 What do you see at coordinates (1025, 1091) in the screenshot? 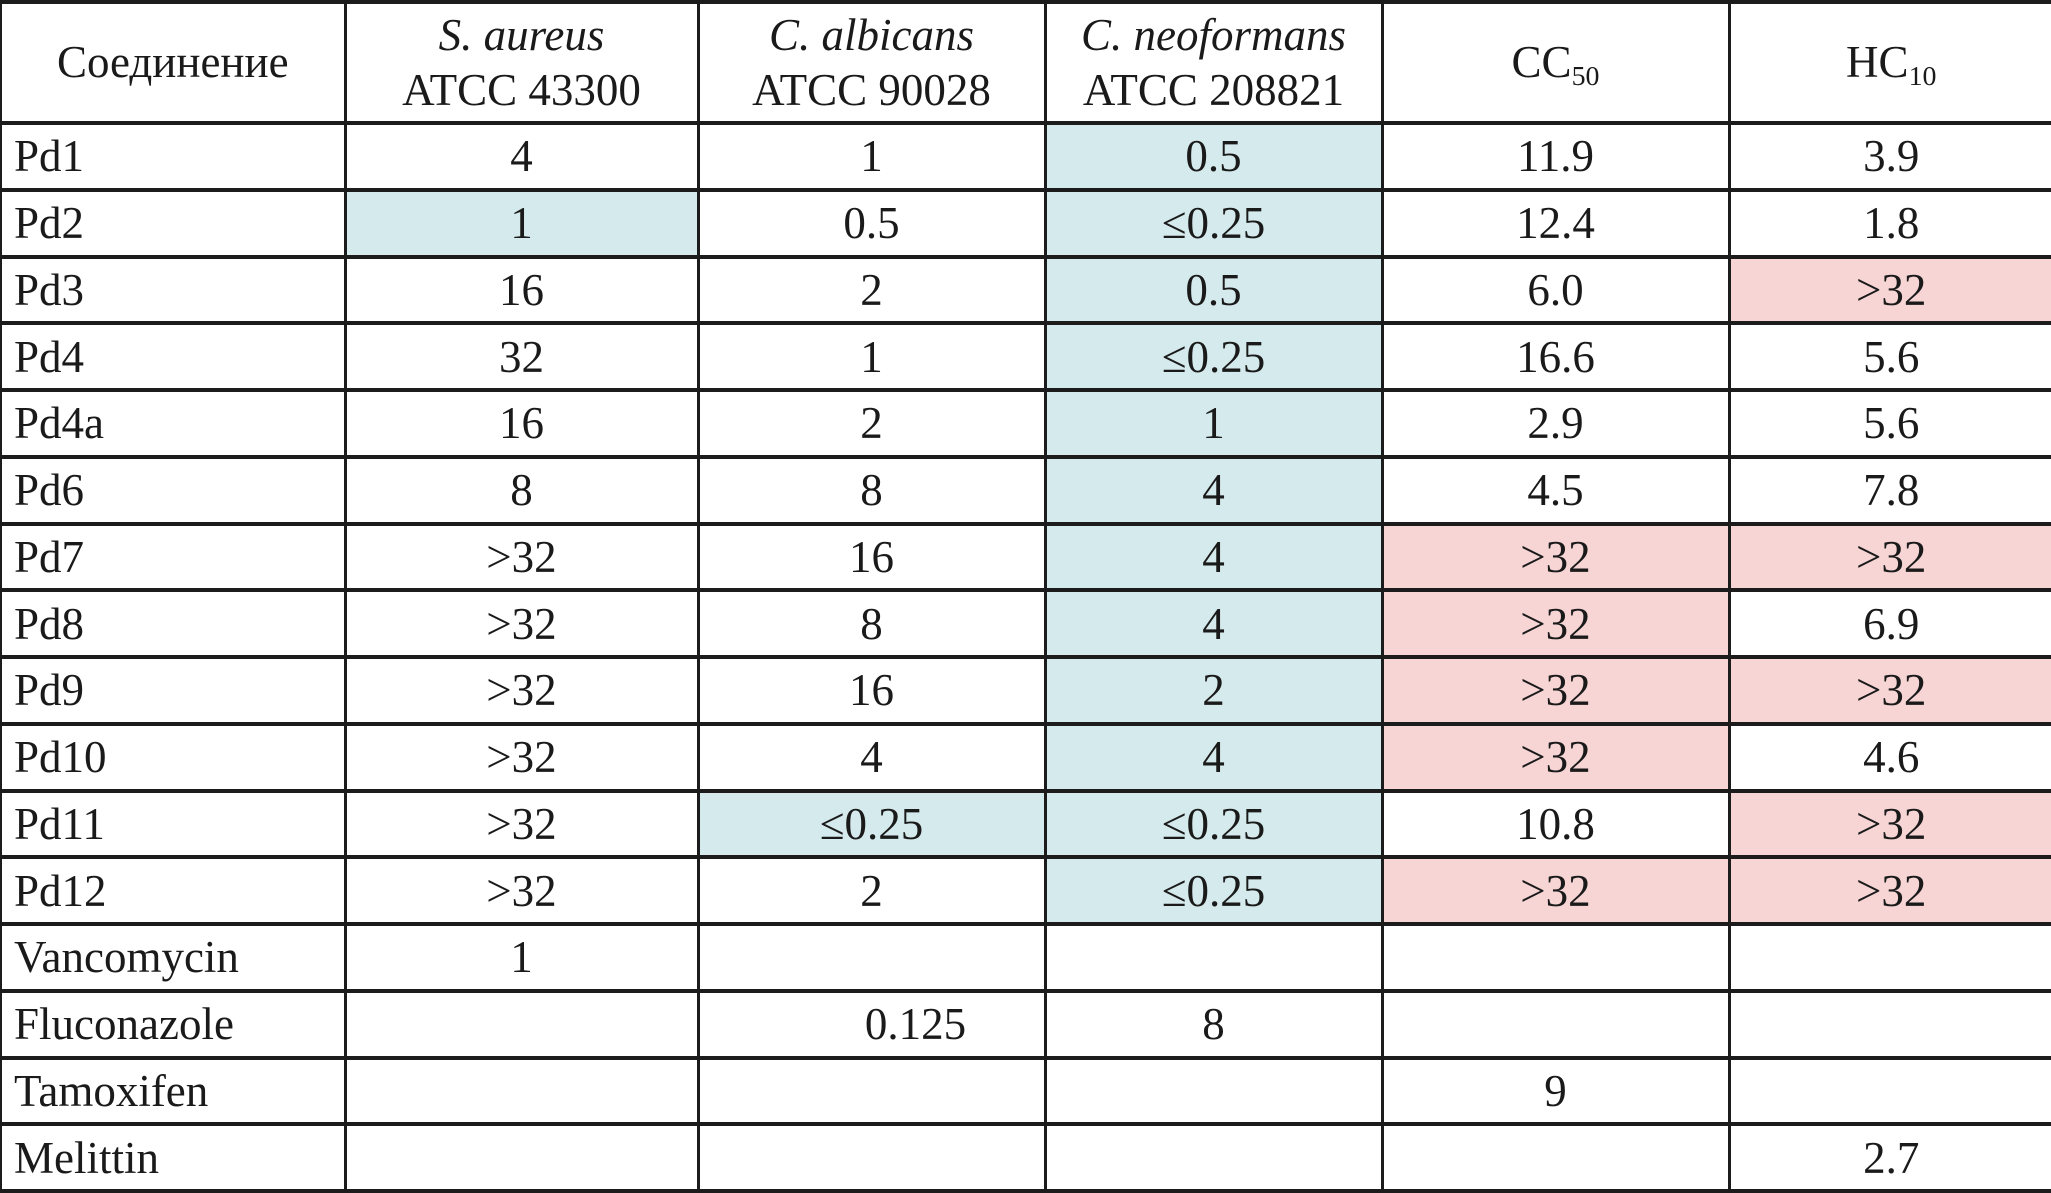
I see `table-row: Tamoxifen 9` at bounding box center [1025, 1091].